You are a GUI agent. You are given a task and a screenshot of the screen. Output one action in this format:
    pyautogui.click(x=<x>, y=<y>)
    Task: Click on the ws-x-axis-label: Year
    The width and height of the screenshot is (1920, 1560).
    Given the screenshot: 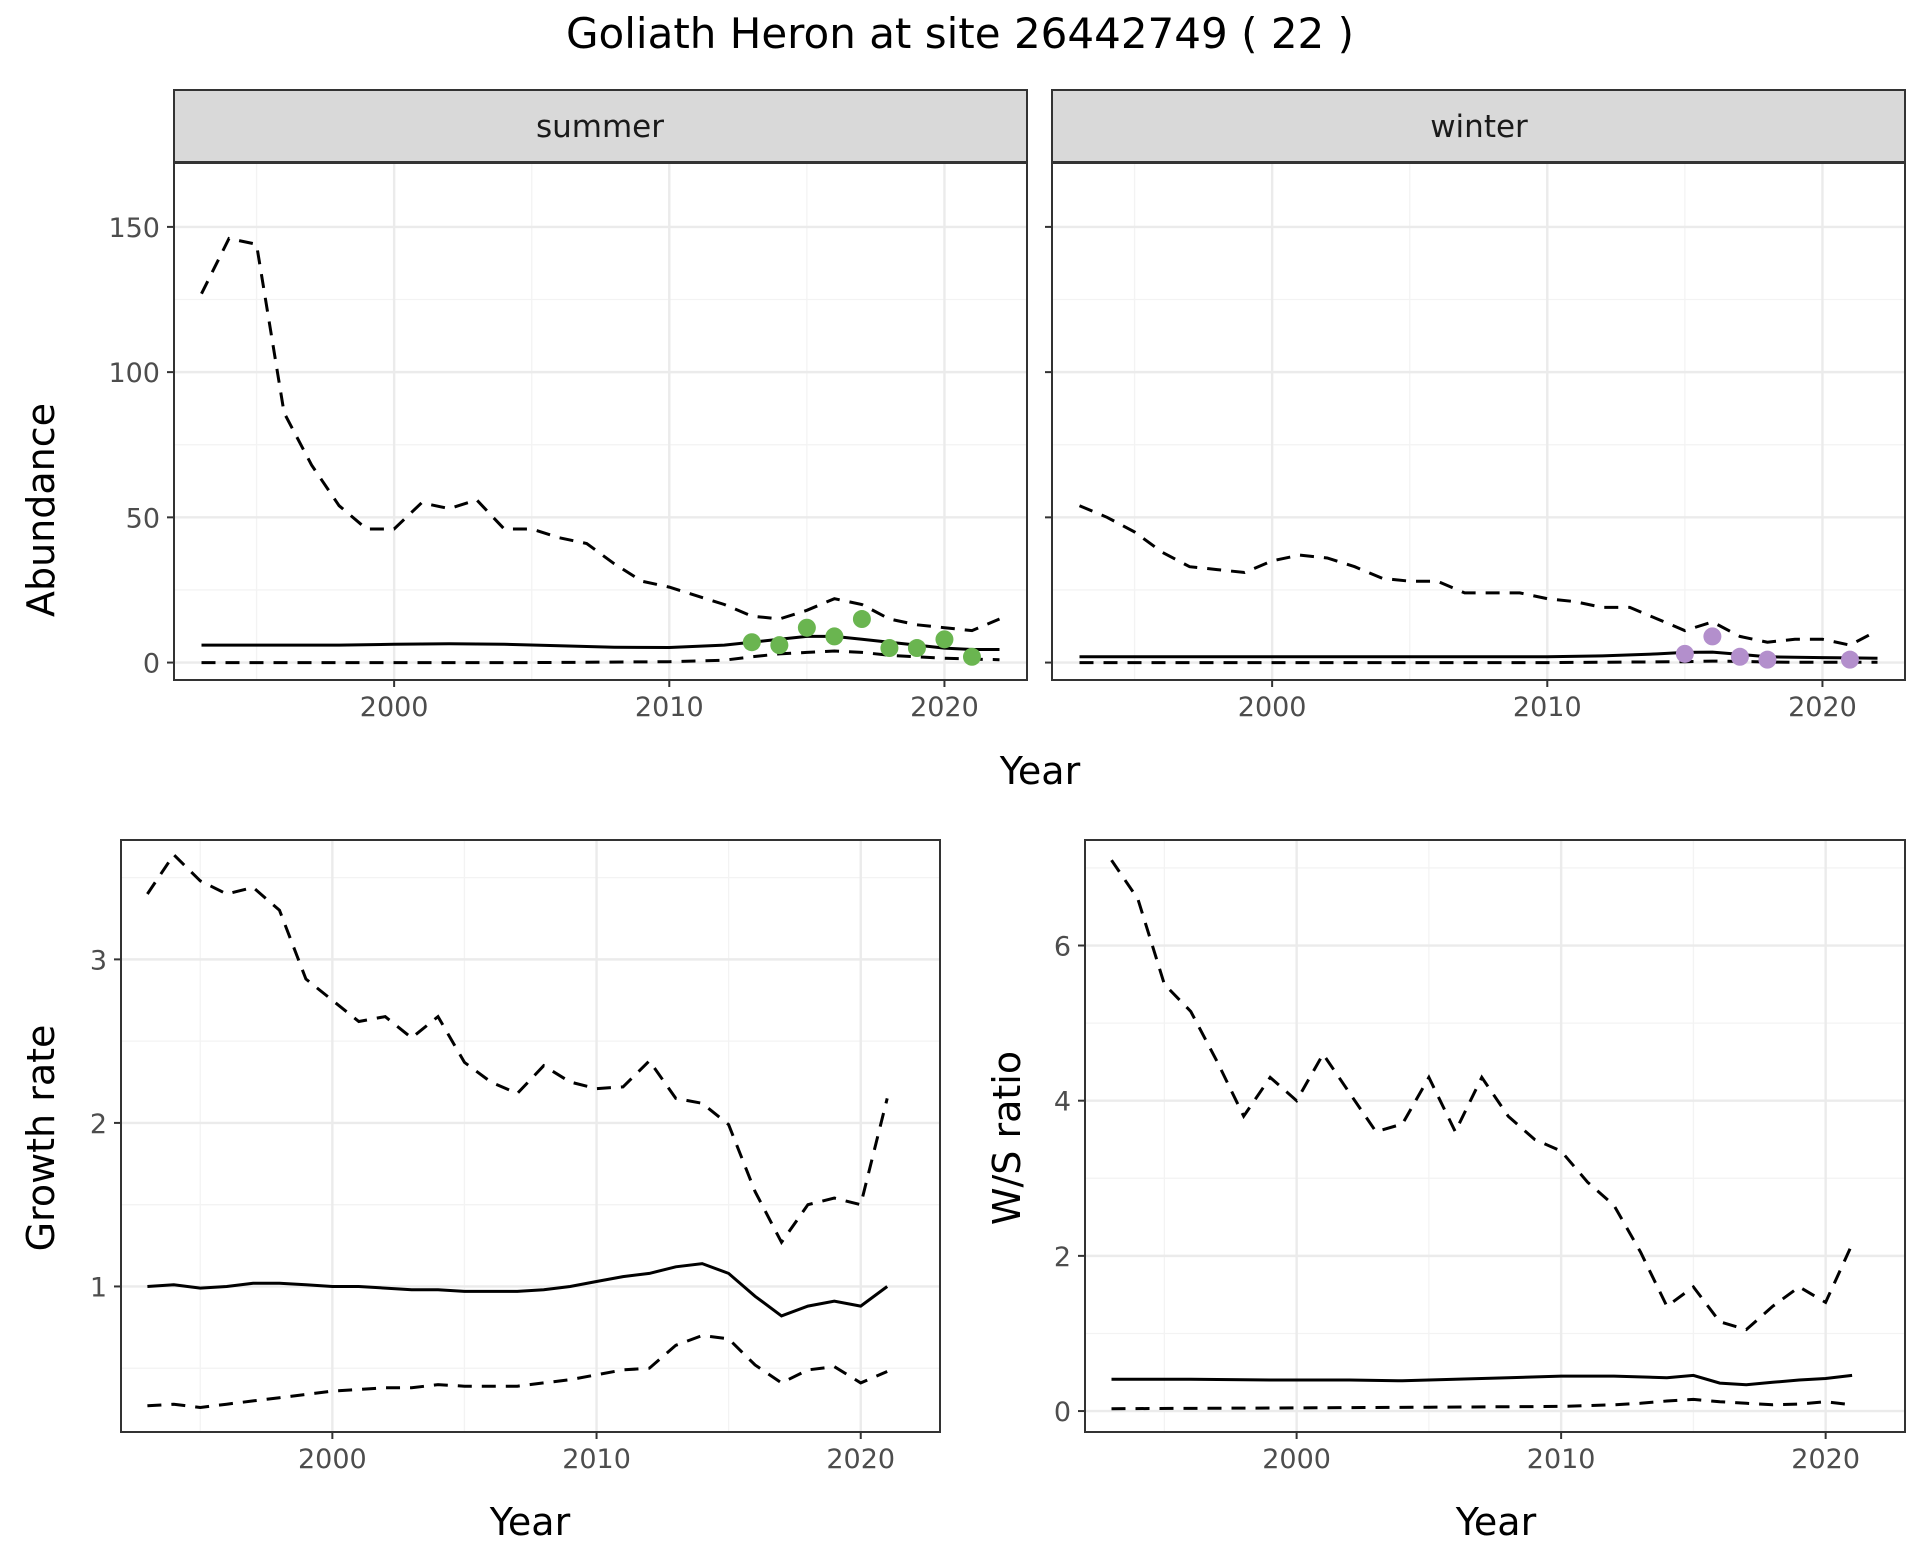 What is the action you would take?
    pyautogui.click(x=1496, y=1522)
    